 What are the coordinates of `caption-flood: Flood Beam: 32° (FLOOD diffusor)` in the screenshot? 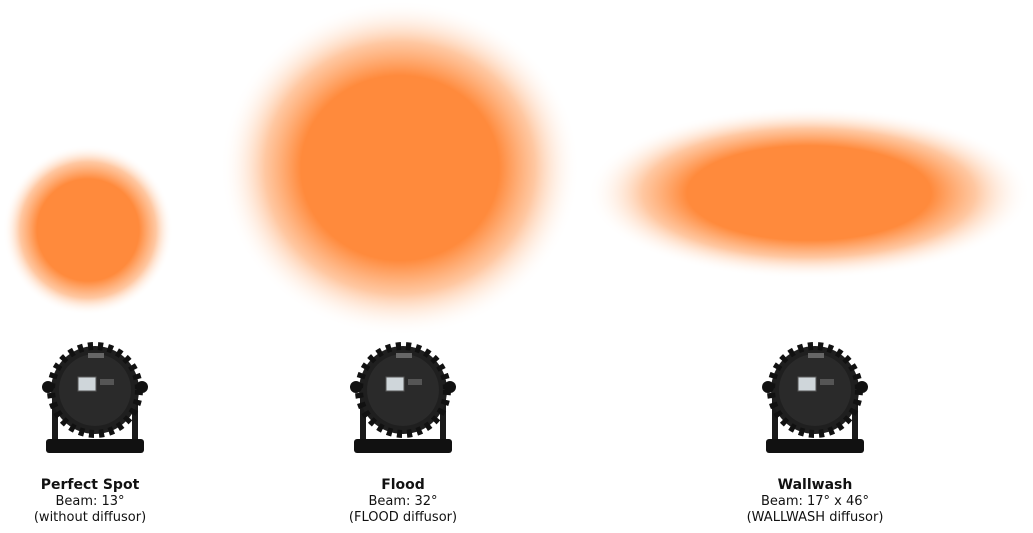 It's located at (403, 501).